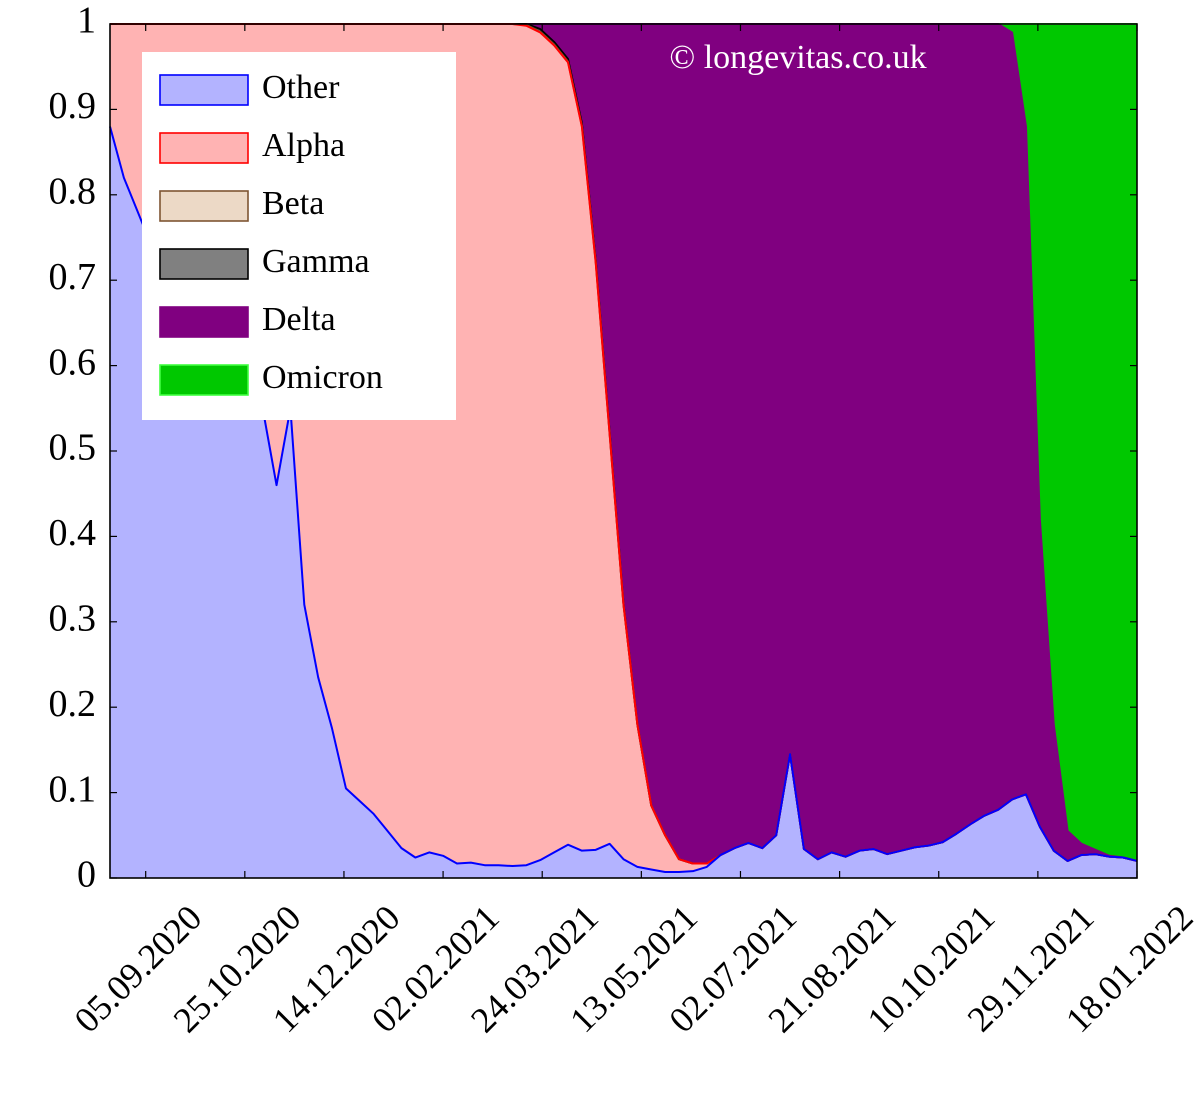 The width and height of the screenshot is (1204, 1103). What do you see at coordinates (301, 87) in the screenshot?
I see `legend-label: Other` at bounding box center [301, 87].